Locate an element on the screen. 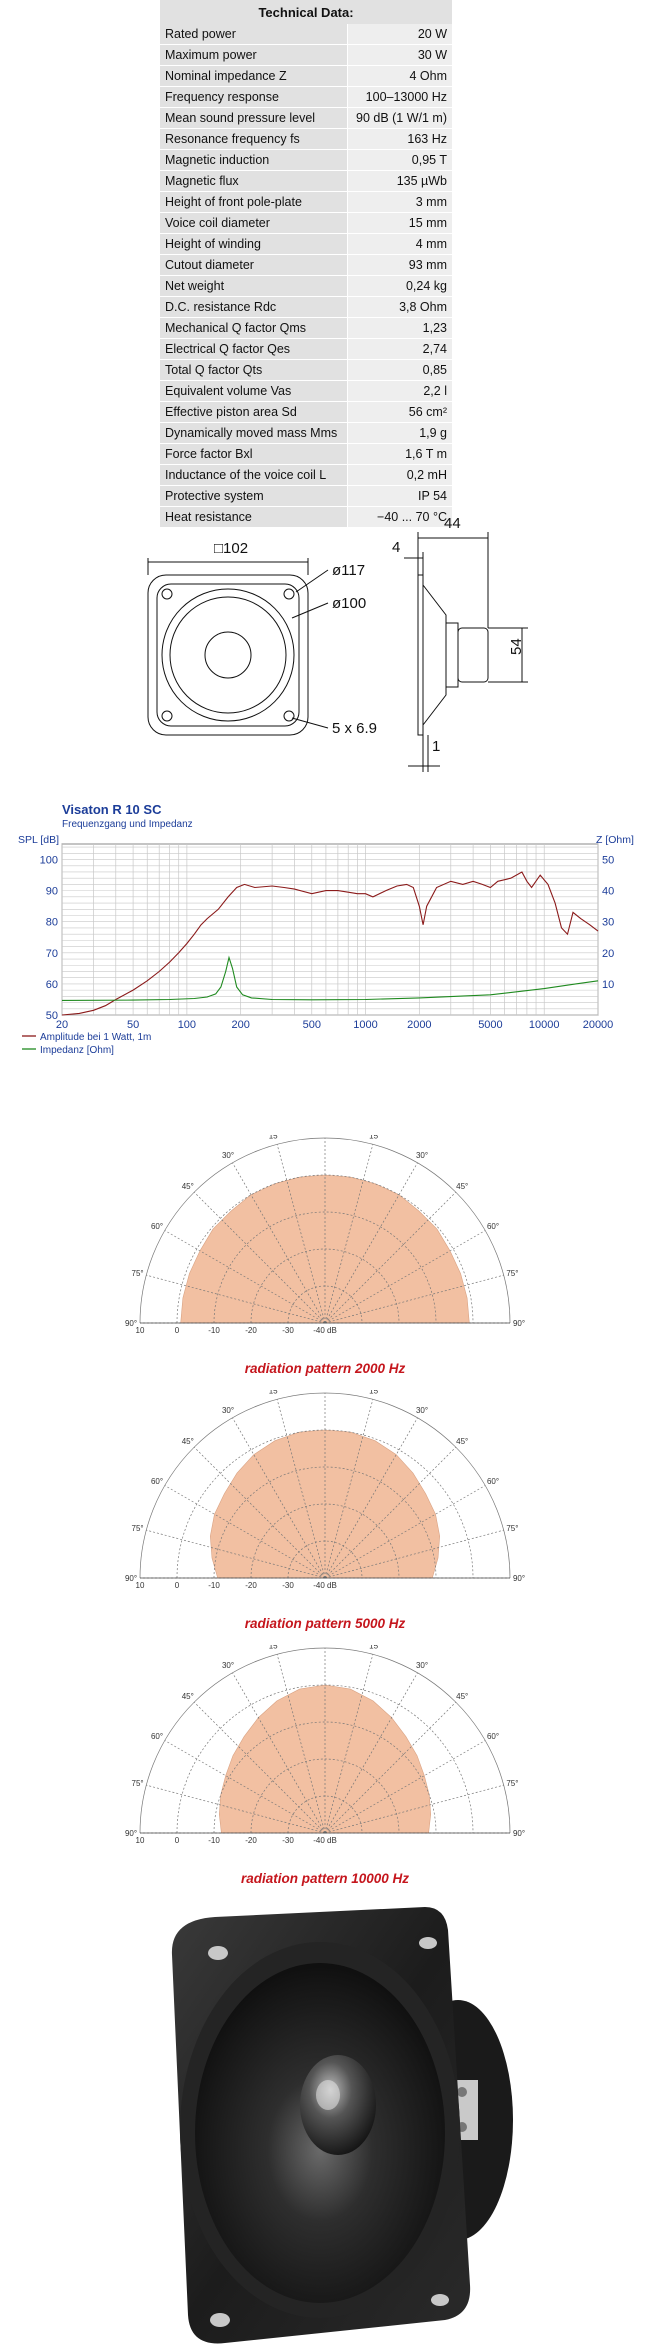 The width and height of the screenshot is (650, 2350). spec-label: Cutout diameter is located at coordinates (254, 265).